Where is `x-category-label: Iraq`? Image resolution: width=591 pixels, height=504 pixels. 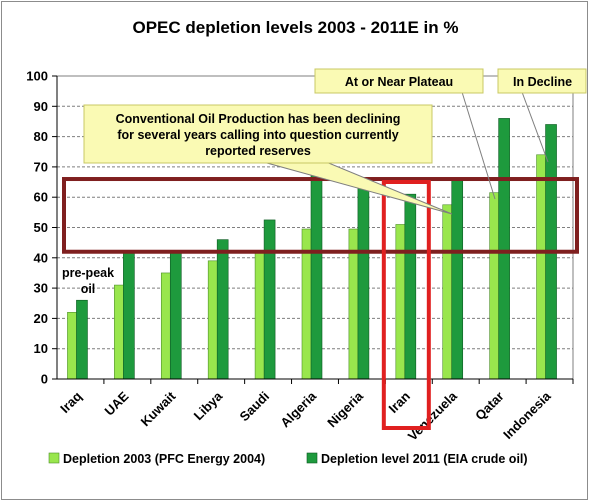 x-category-label: Iraq is located at coordinates (71, 402).